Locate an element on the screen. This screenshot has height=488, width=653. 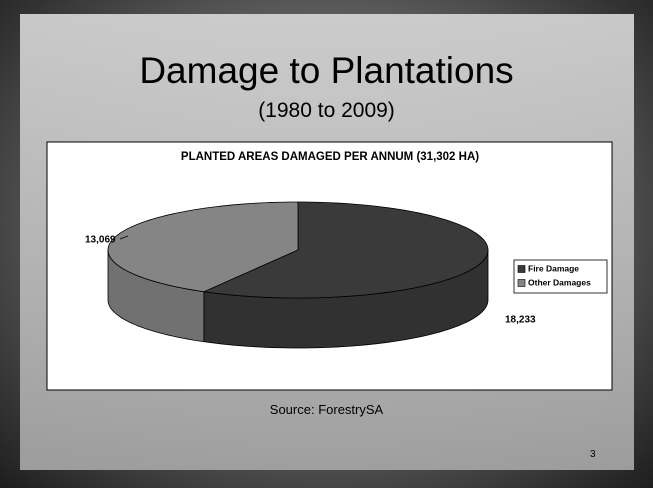
data-label: 18,233 is located at coordinates (520, 320).